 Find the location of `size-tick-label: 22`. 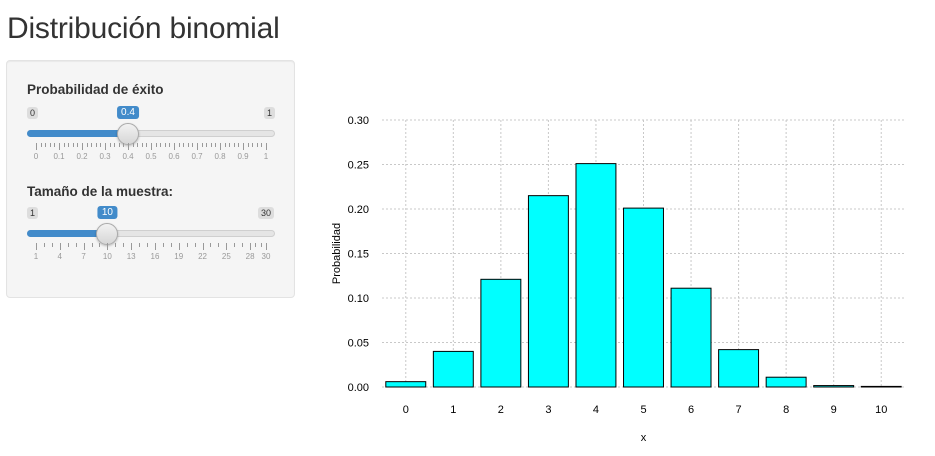

size-tick-label: 22 is located at coordinates (202, 256).